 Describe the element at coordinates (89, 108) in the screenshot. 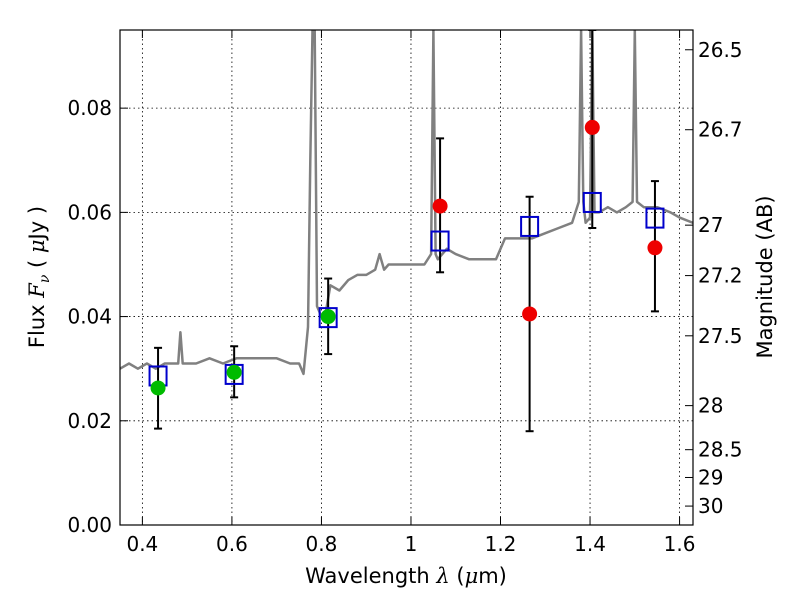

I see `y-tick-label: 0.08` at that location.